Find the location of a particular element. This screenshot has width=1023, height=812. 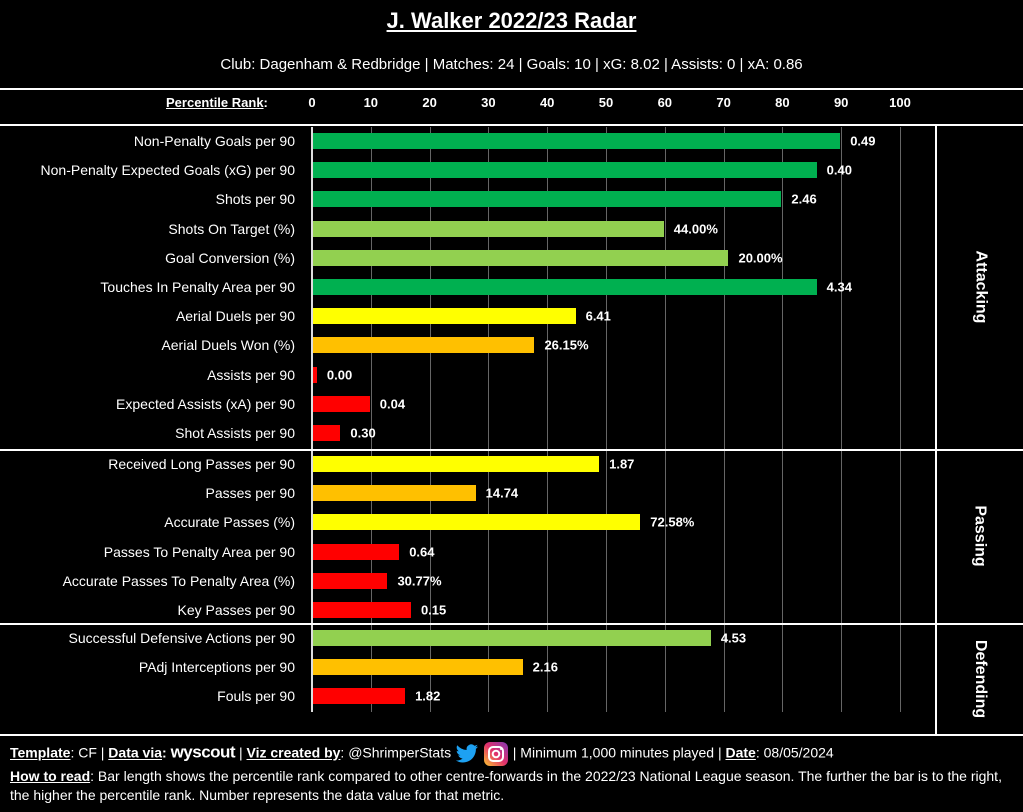

data-label: 4.34 is located at coordinates (839, 287).